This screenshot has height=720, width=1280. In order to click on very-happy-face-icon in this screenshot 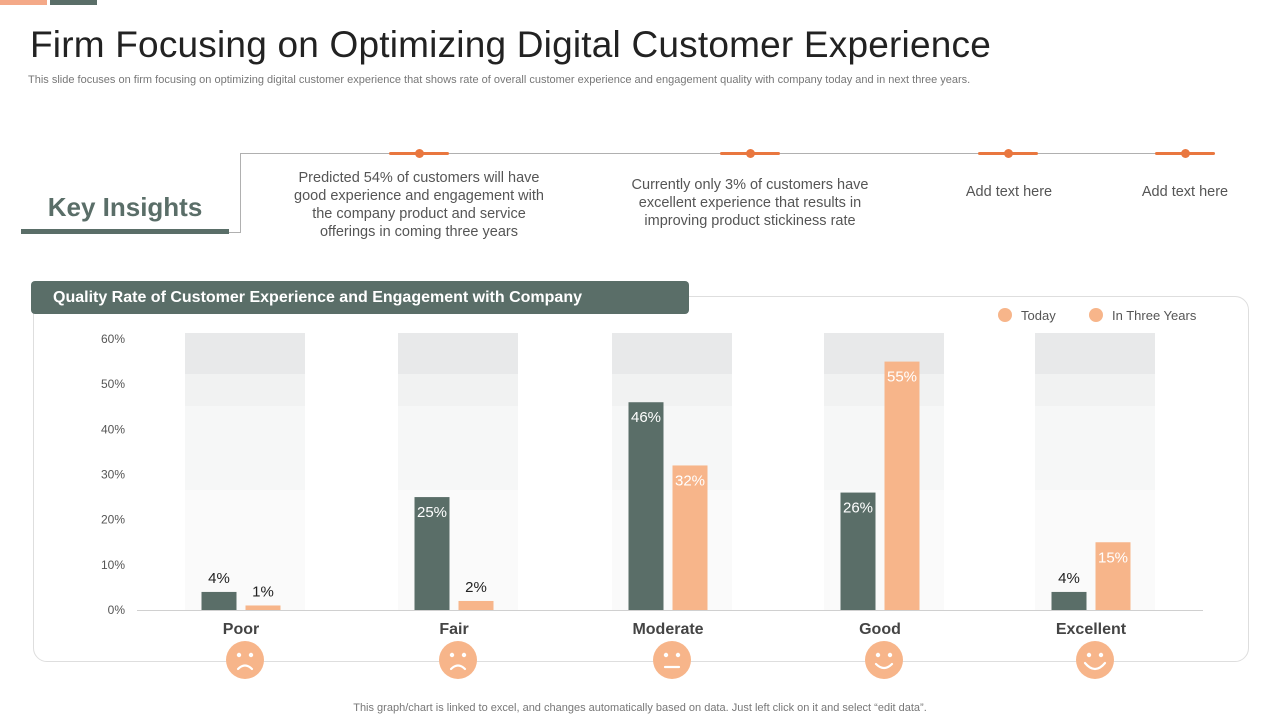, I will do `click(1095, 660)`.